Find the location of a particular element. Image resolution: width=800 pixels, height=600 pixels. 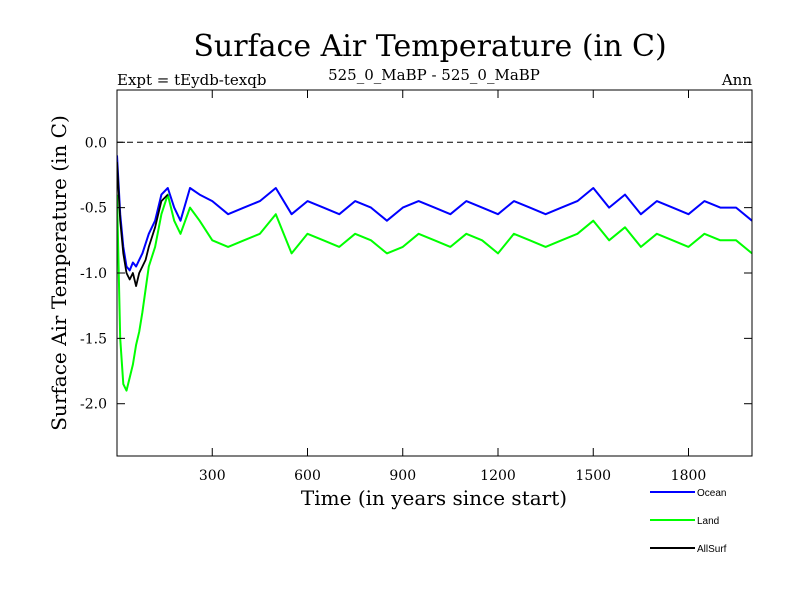

x-tick-label: 1800 is located at coordinates (689, 476).